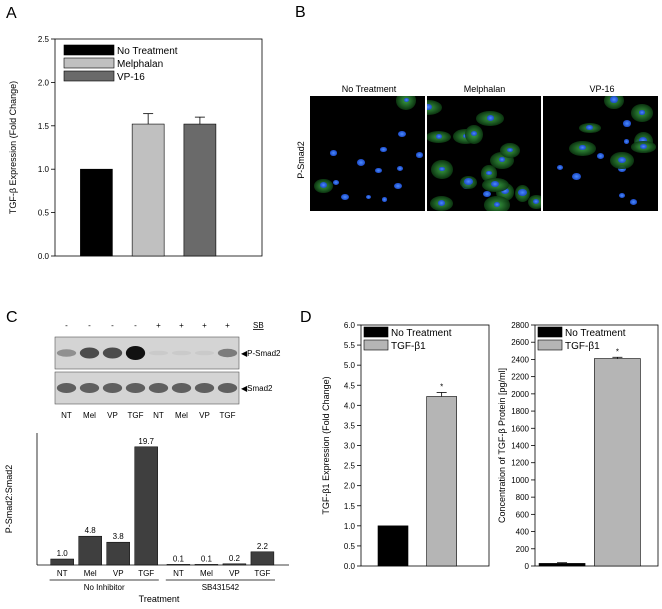 This screenshot has height=609, width=662. What do you see at coordinates (369, 89) in the screenshot?
I see `micrograph-title-no-treatment: No Treatment` at bounding box center [369, 89].